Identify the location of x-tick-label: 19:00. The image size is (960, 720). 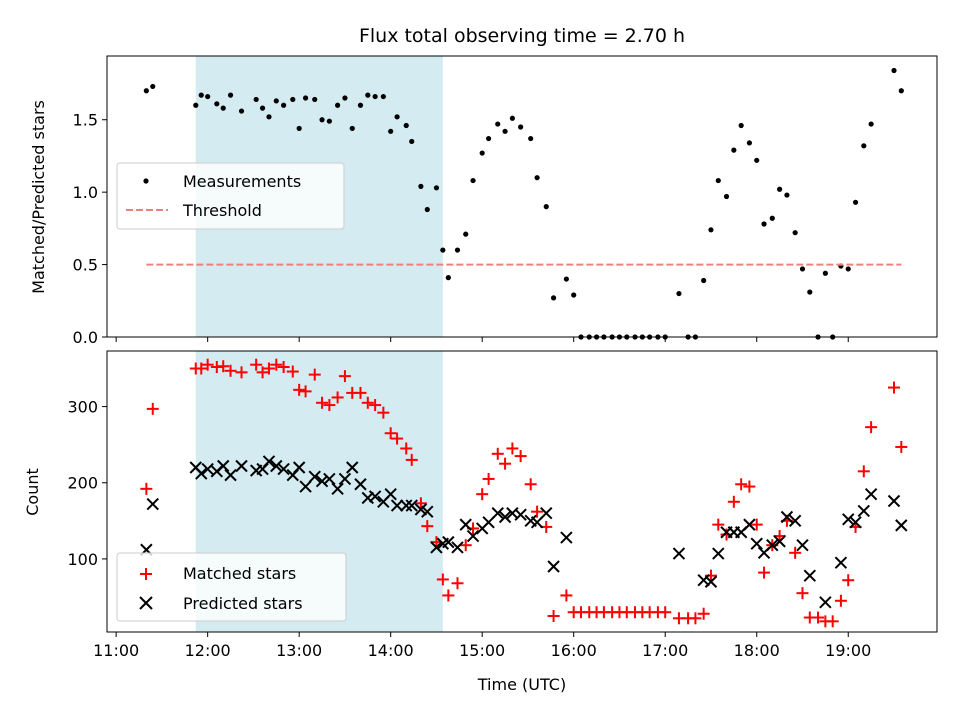
(848, 650).